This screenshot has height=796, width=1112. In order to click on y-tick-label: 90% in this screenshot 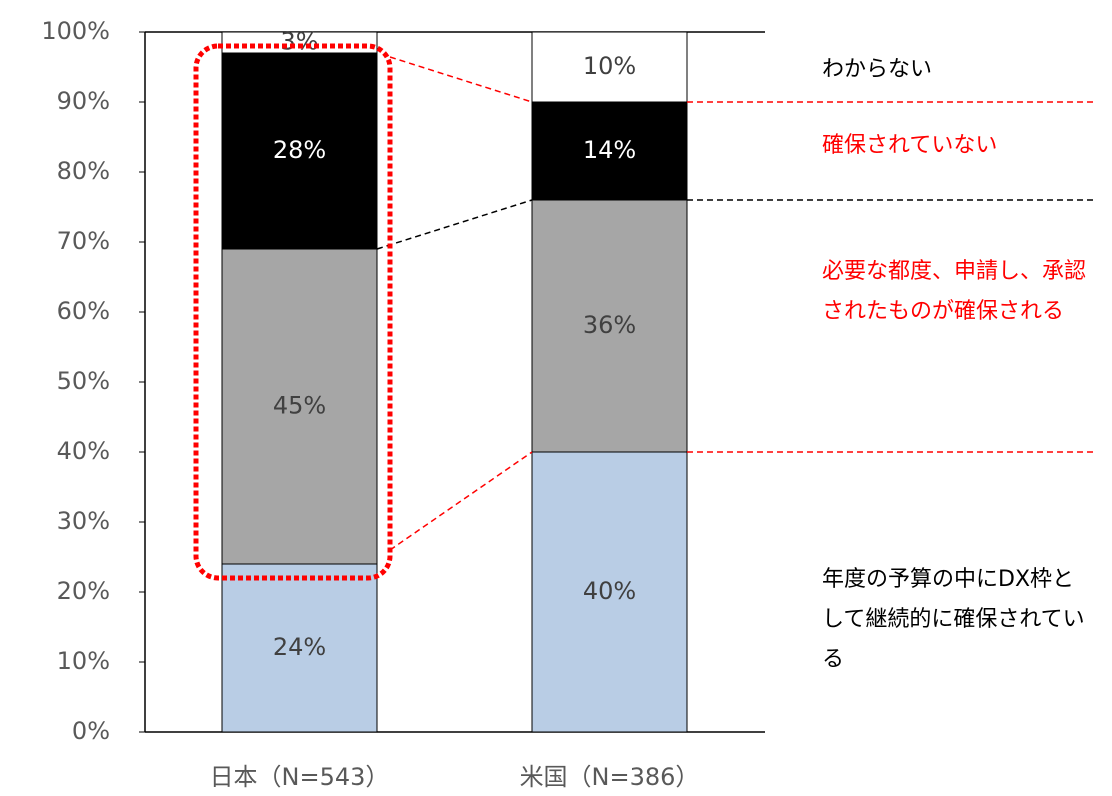, I will do `click(83, 101)`.